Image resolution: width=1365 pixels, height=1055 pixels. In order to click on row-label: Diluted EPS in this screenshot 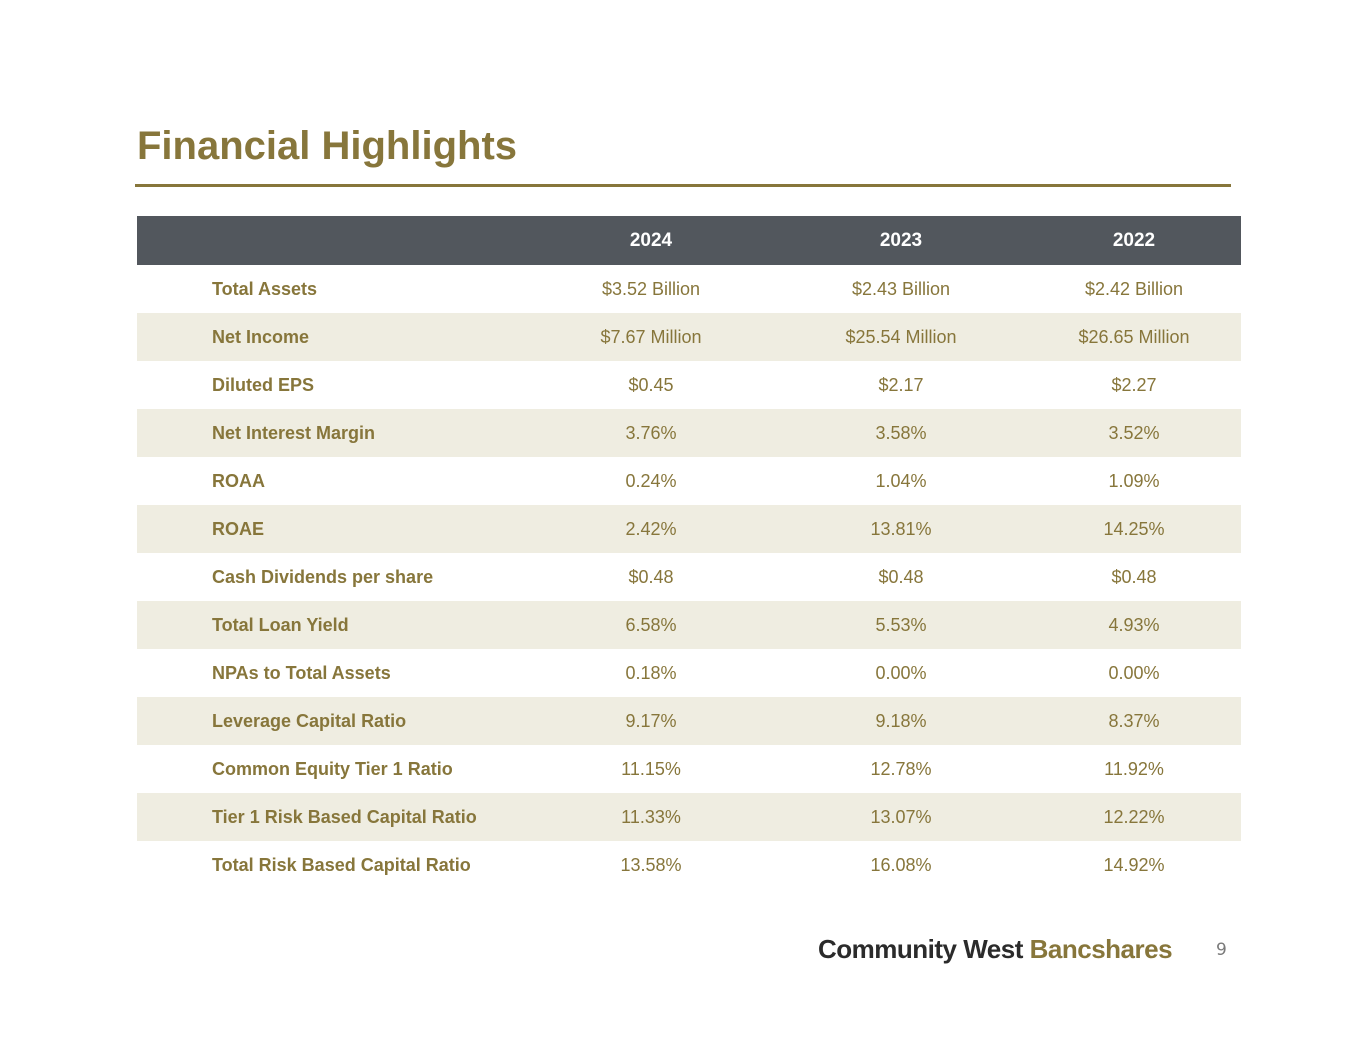, I will do `click(263, 384)`.